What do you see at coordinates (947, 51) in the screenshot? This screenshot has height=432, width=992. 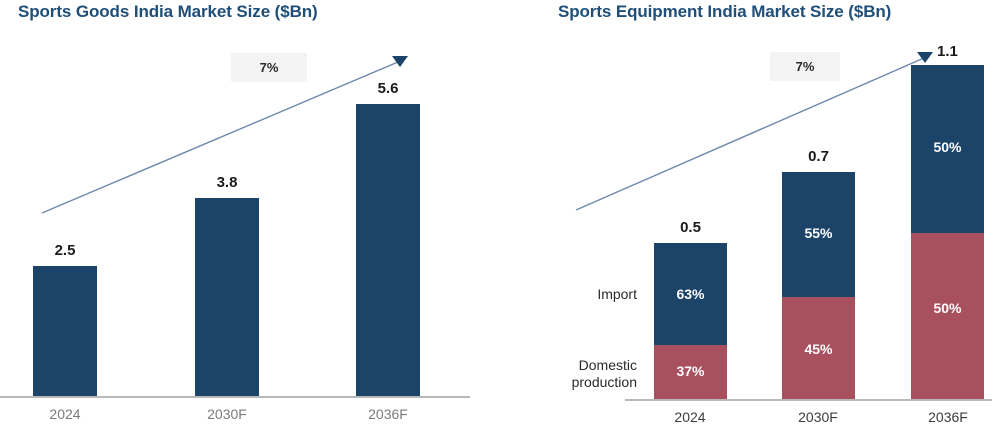 I see `stack-total-2036f: 1.1` at bounding box center [947, 51].